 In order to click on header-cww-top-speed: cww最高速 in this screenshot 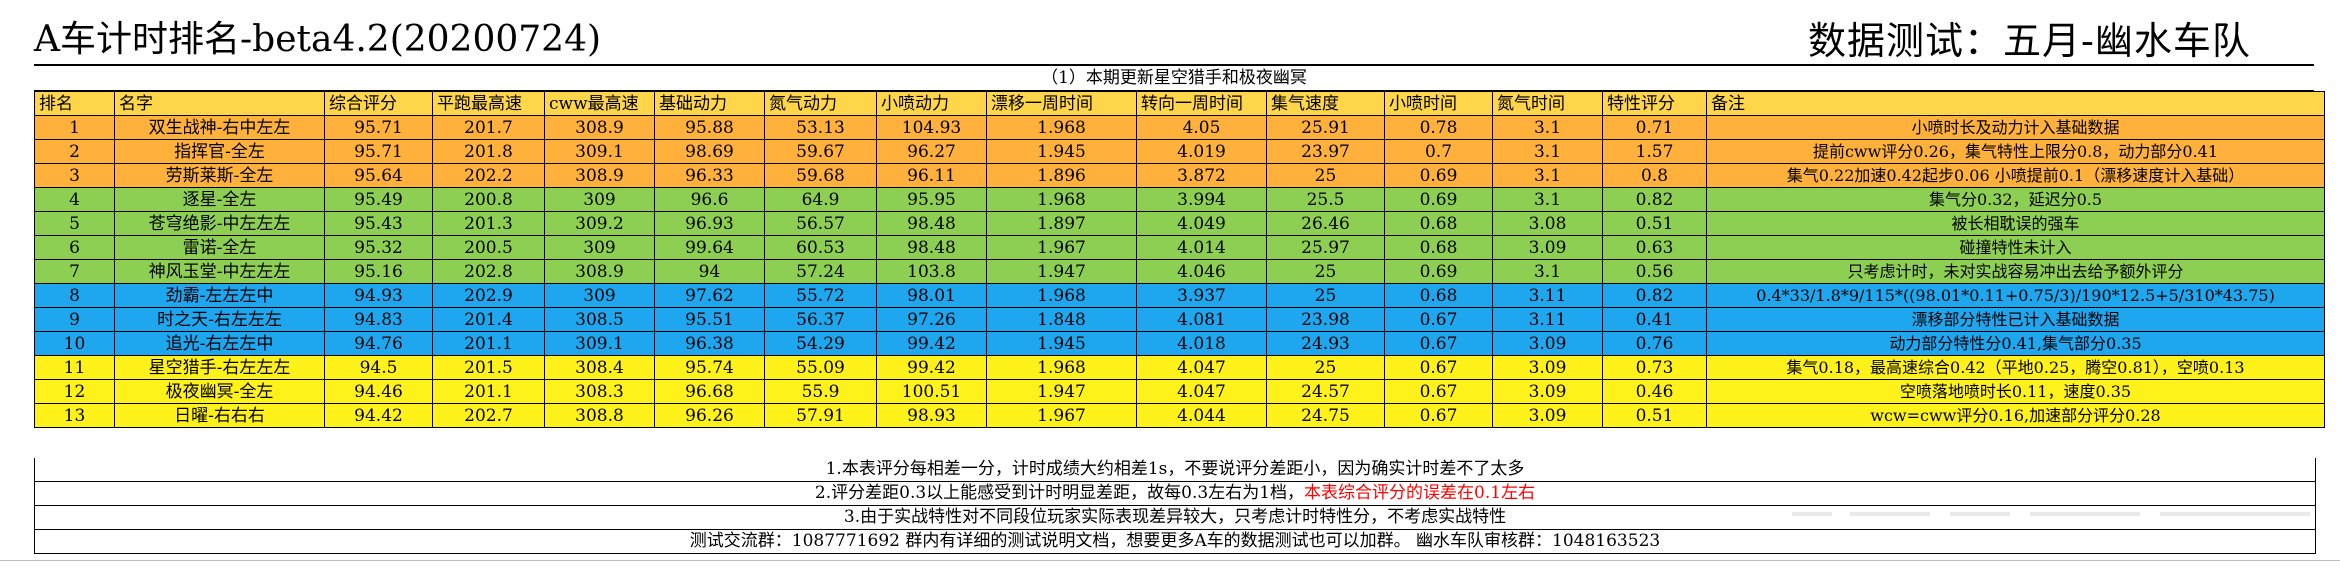, I will do `click(599, 103)`.